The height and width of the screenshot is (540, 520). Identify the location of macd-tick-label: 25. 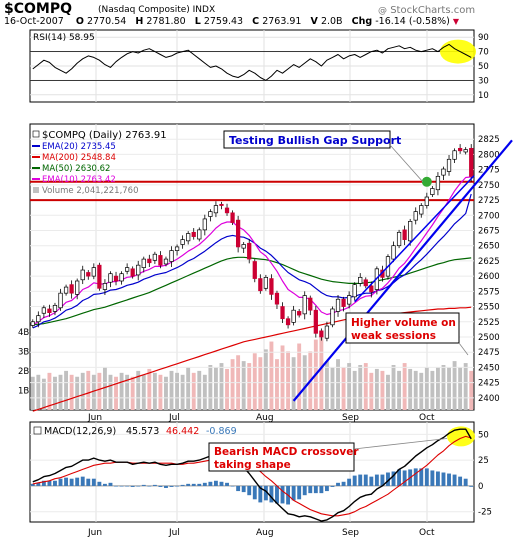
(483, 461).